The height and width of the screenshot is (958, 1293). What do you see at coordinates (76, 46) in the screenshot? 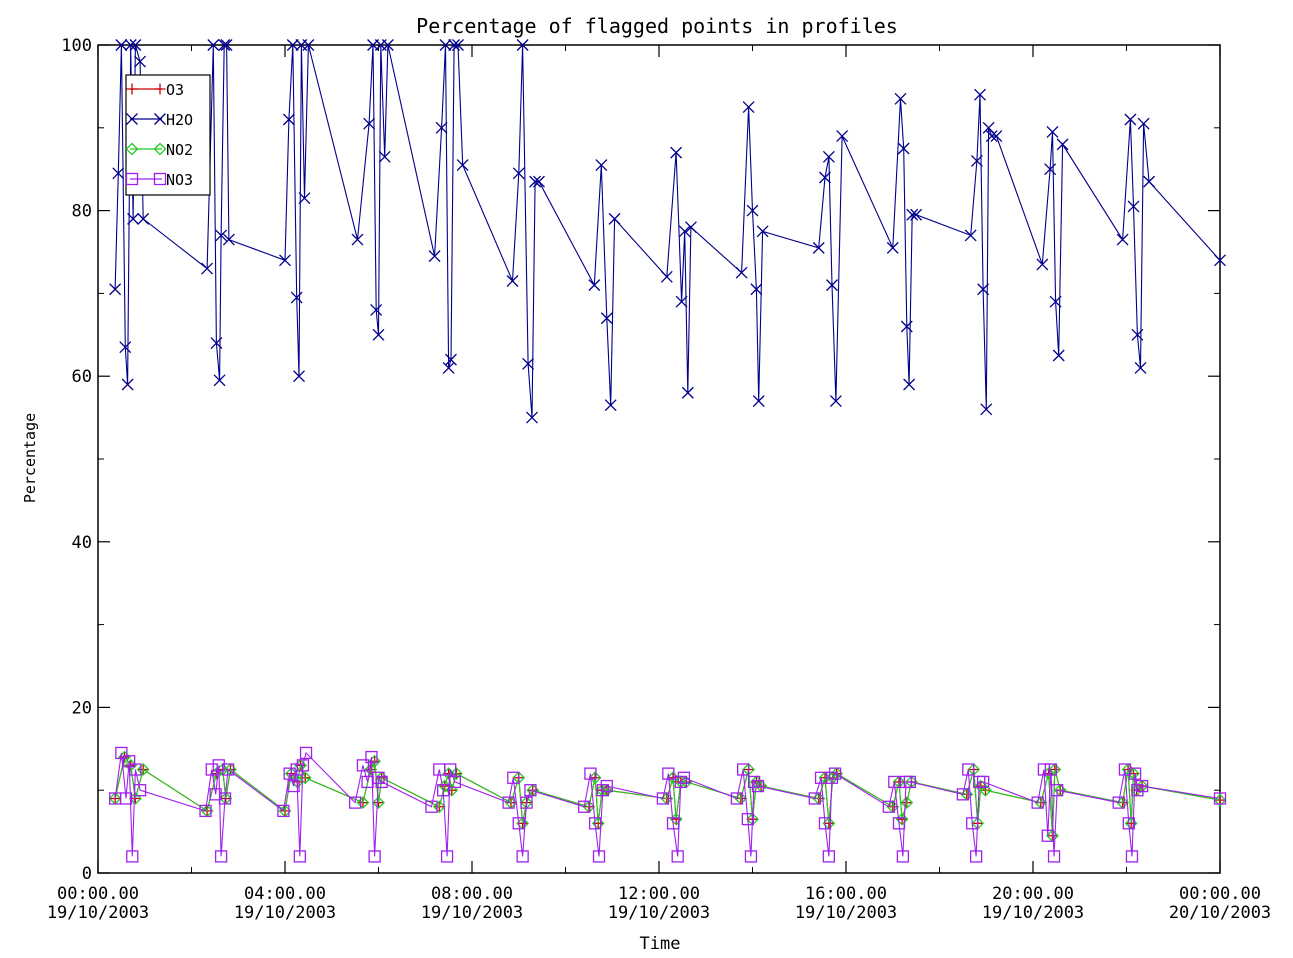
I see `y-tick-label: 100` at bounding box center [76, 46].